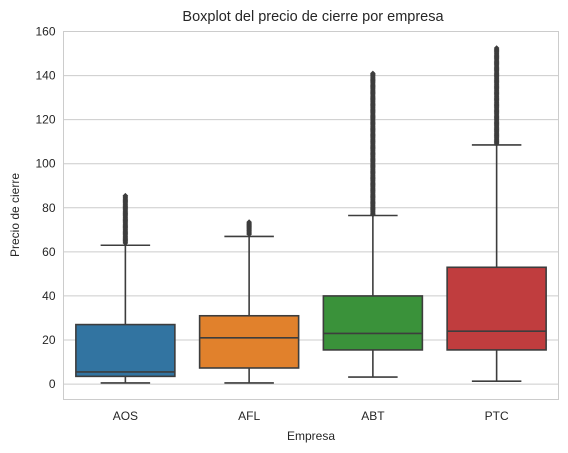 The image size is (568, 453). Describe the element at coordinates (311, 416) in the screenshot. I see `x-tick-labels: AOS AFL ABT PTC` at that location.